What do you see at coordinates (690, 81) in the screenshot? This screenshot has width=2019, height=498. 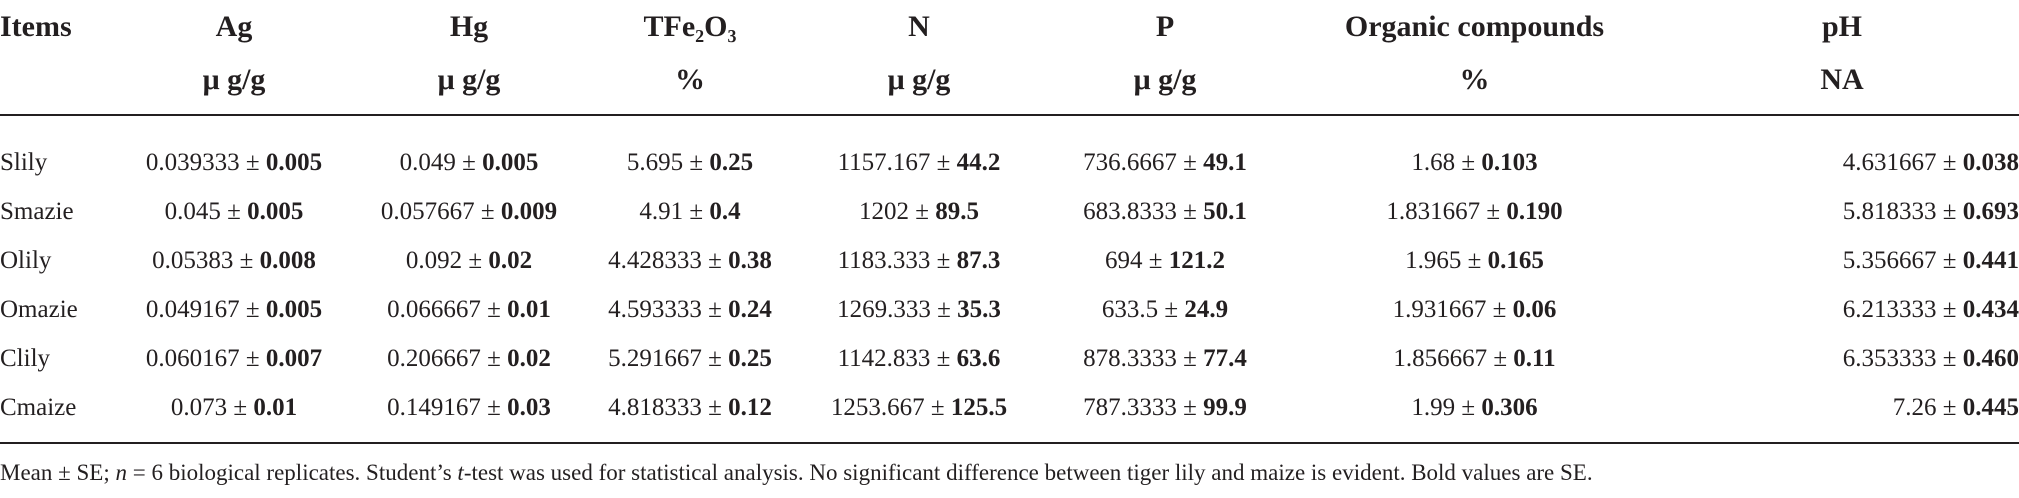 I see `unit-tfe2o3: %` at bounding box center [690, 81].